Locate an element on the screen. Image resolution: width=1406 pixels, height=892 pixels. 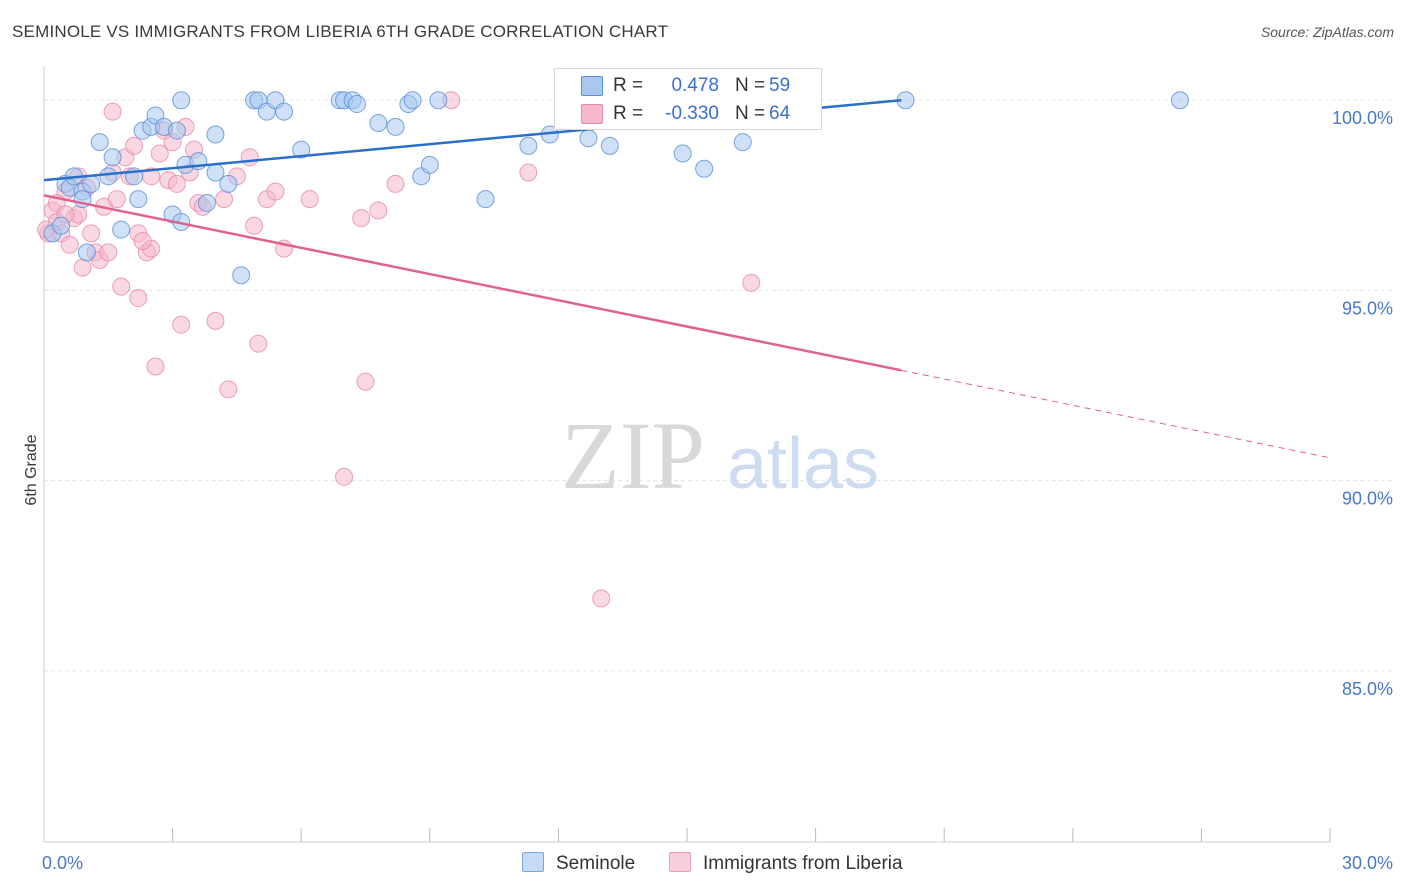
legend-row-liberia: R = -0.330 N = 64 is located at coordinates (688, 114).